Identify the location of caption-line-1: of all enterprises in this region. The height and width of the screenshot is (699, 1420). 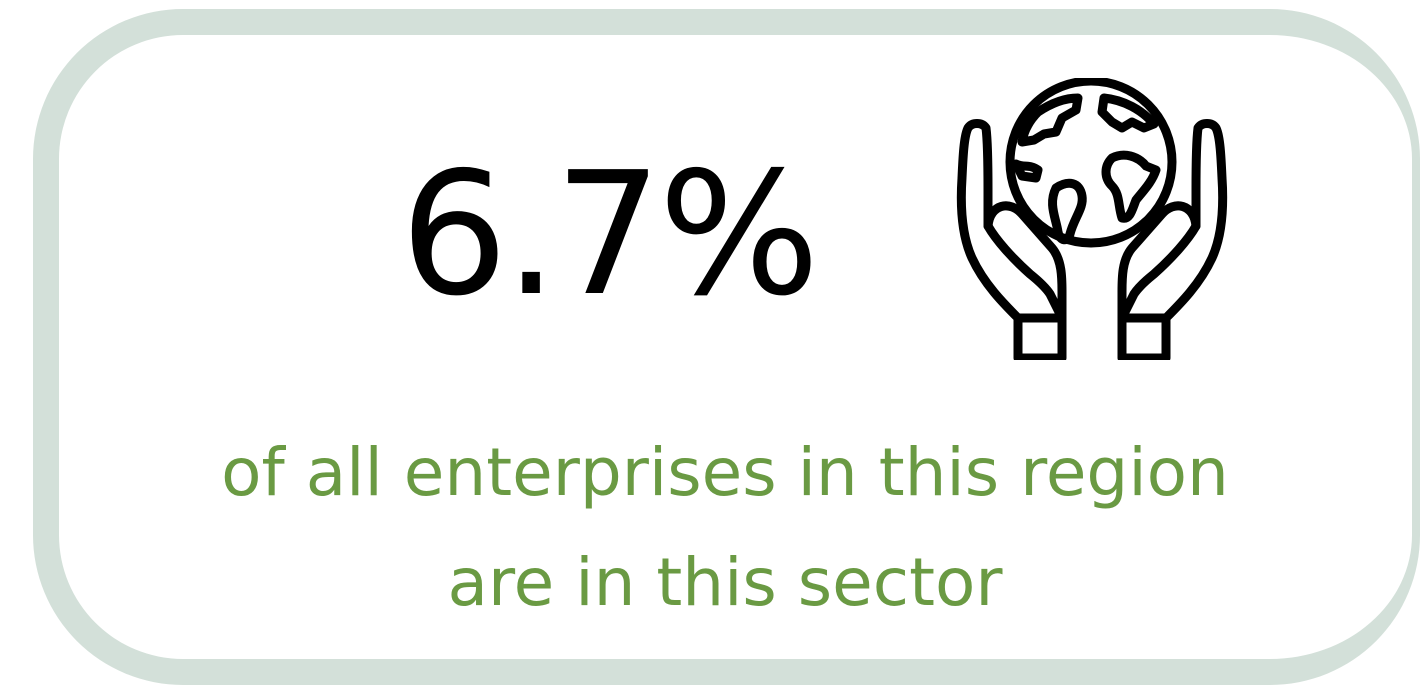
(725, 472).